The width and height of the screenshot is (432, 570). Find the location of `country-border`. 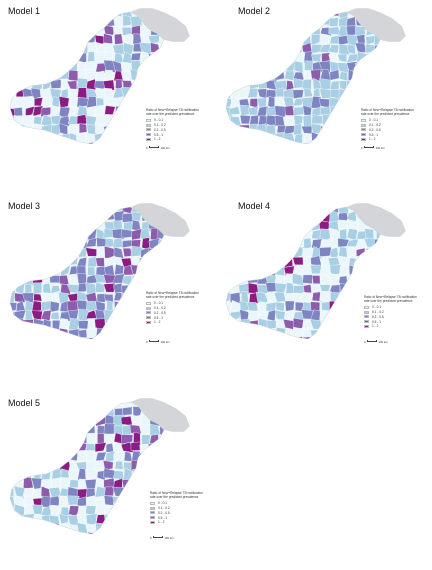

country-border is located at coordinates (87, 273).